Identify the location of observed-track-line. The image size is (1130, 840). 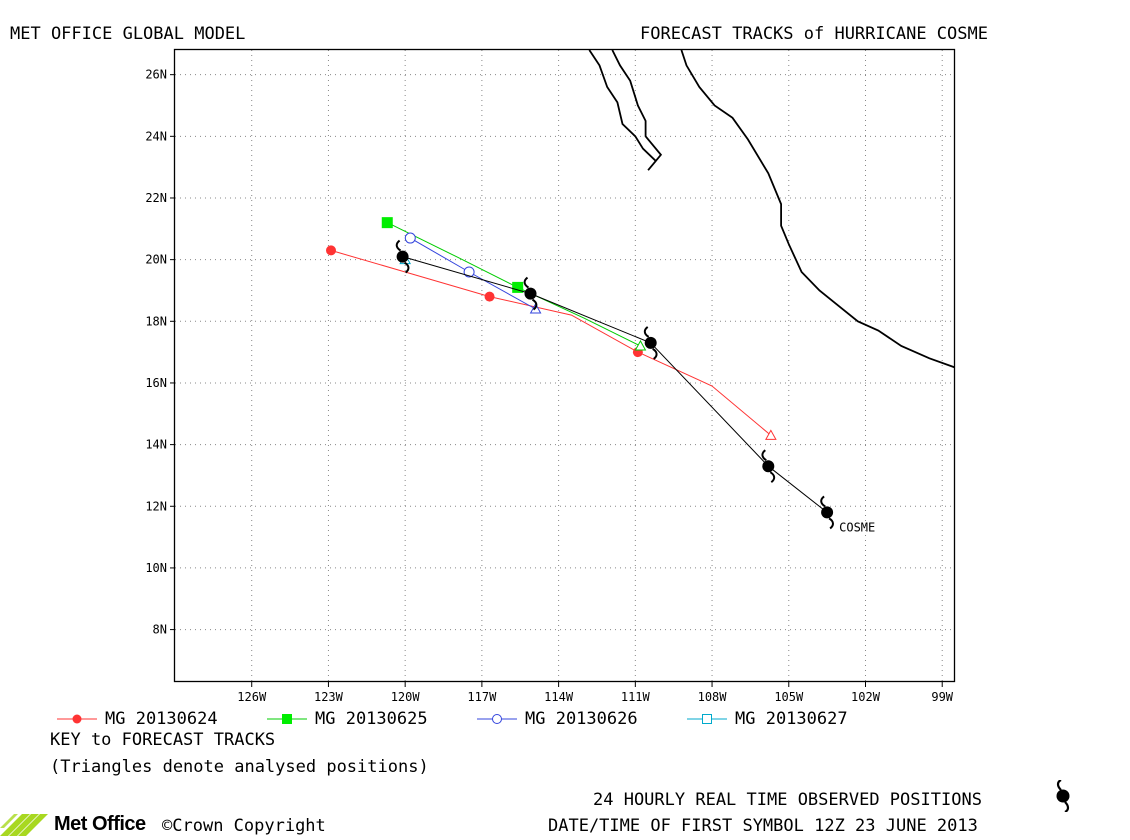
(615, 384).